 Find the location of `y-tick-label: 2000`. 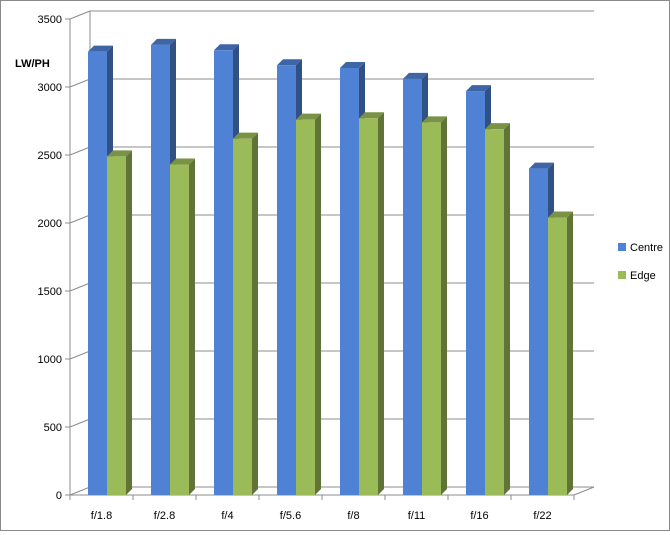

y-tick-label: 2000 is located at coordinates (50, 224).